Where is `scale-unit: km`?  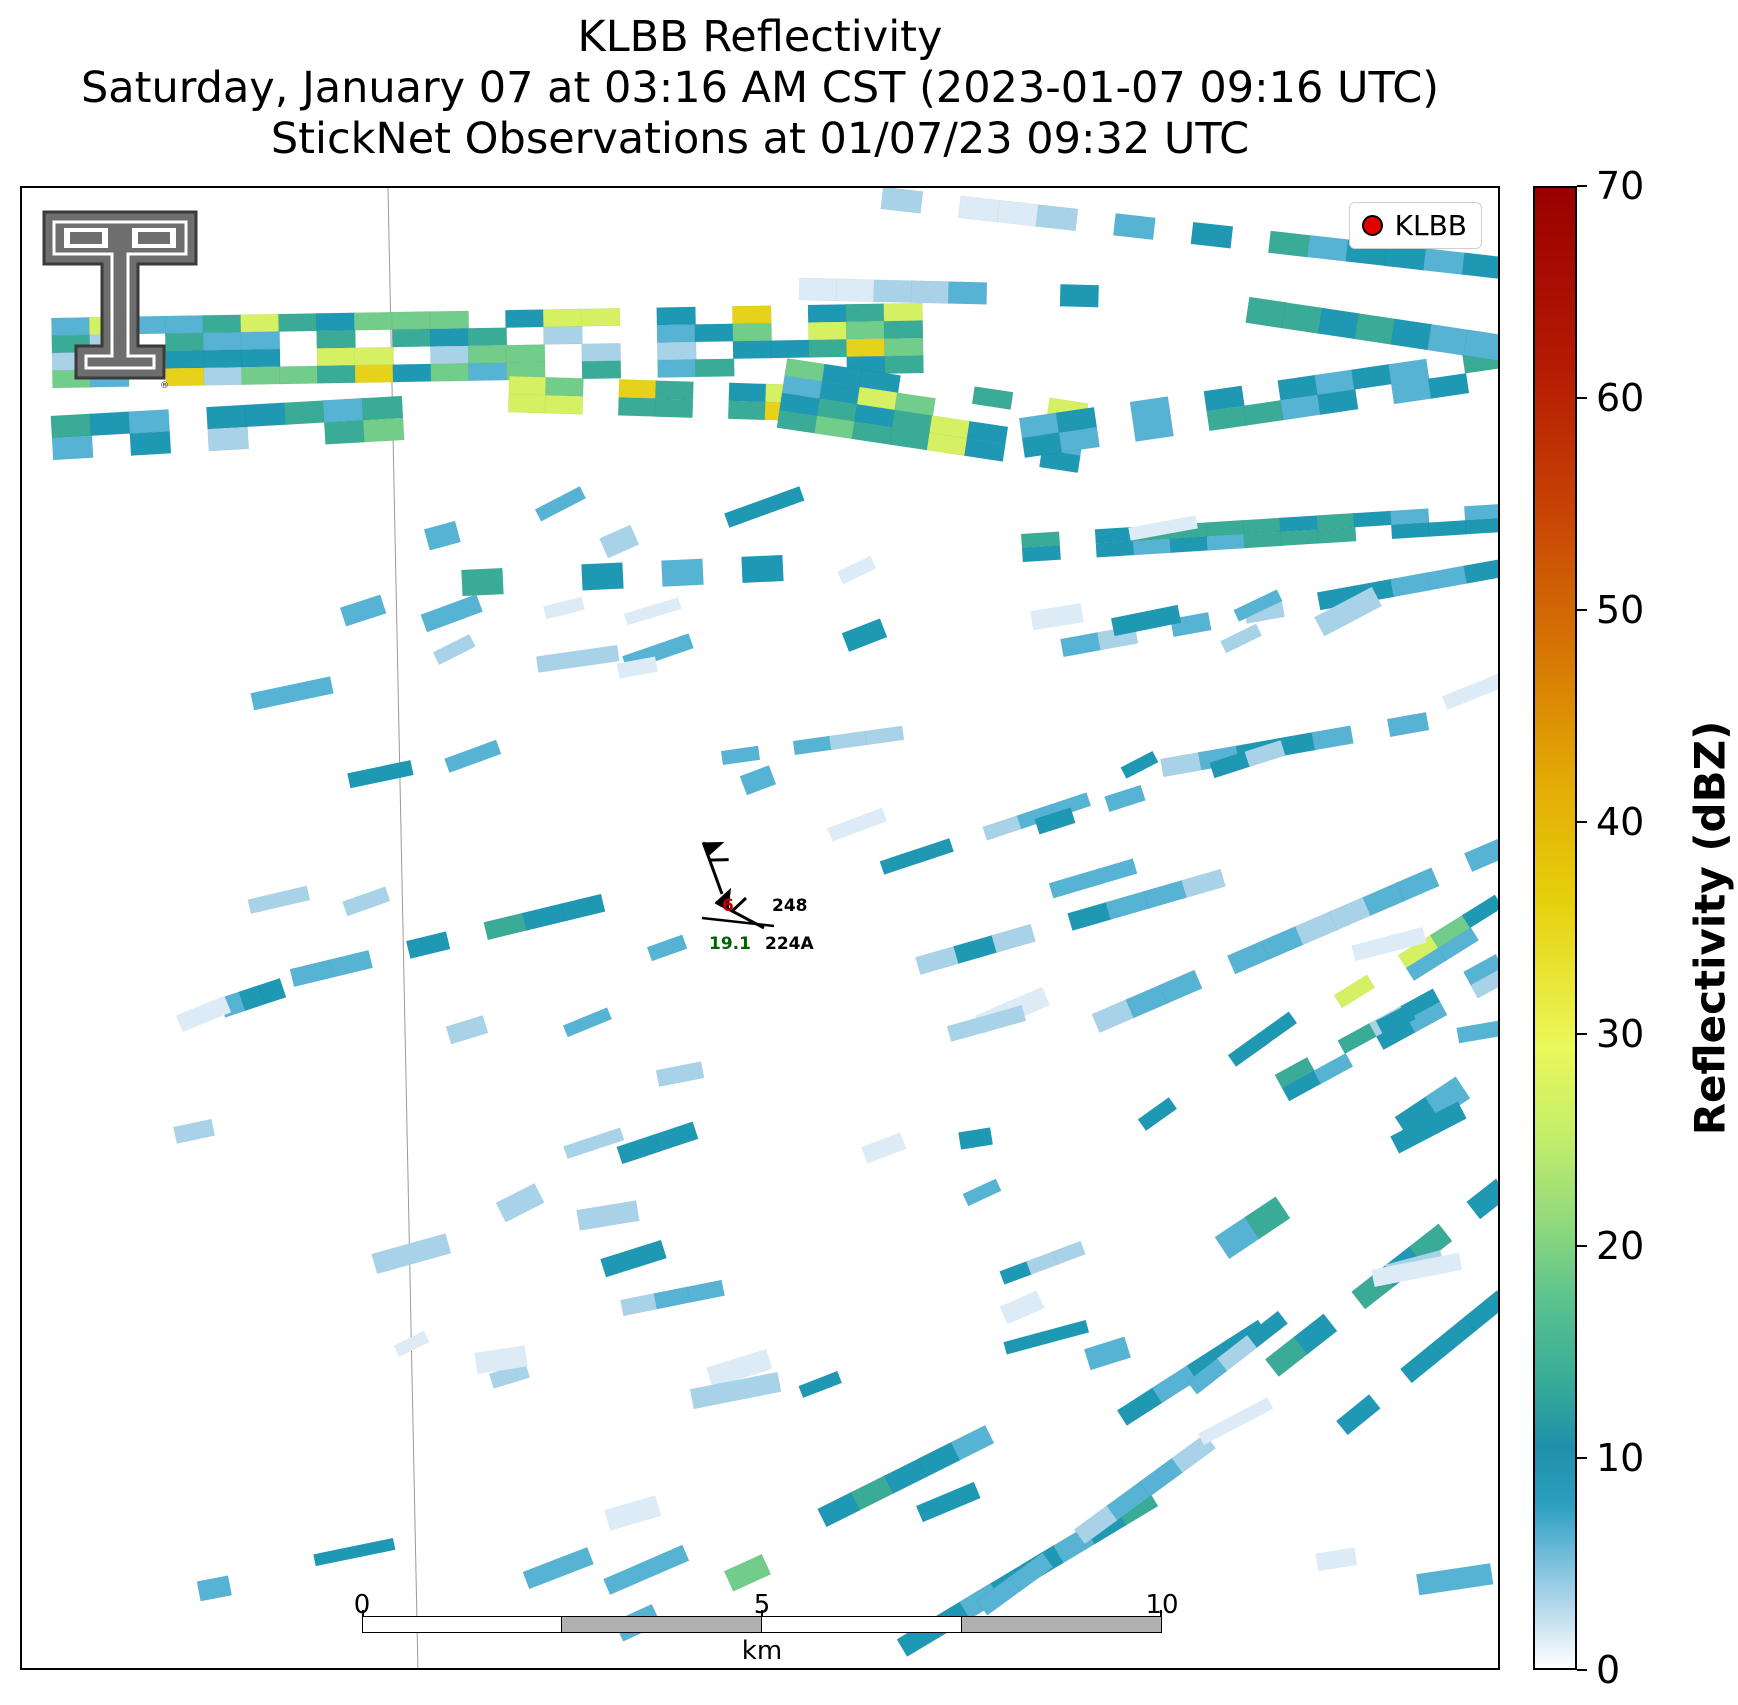
scale-unit: km is located at coordinates (762, 1651).